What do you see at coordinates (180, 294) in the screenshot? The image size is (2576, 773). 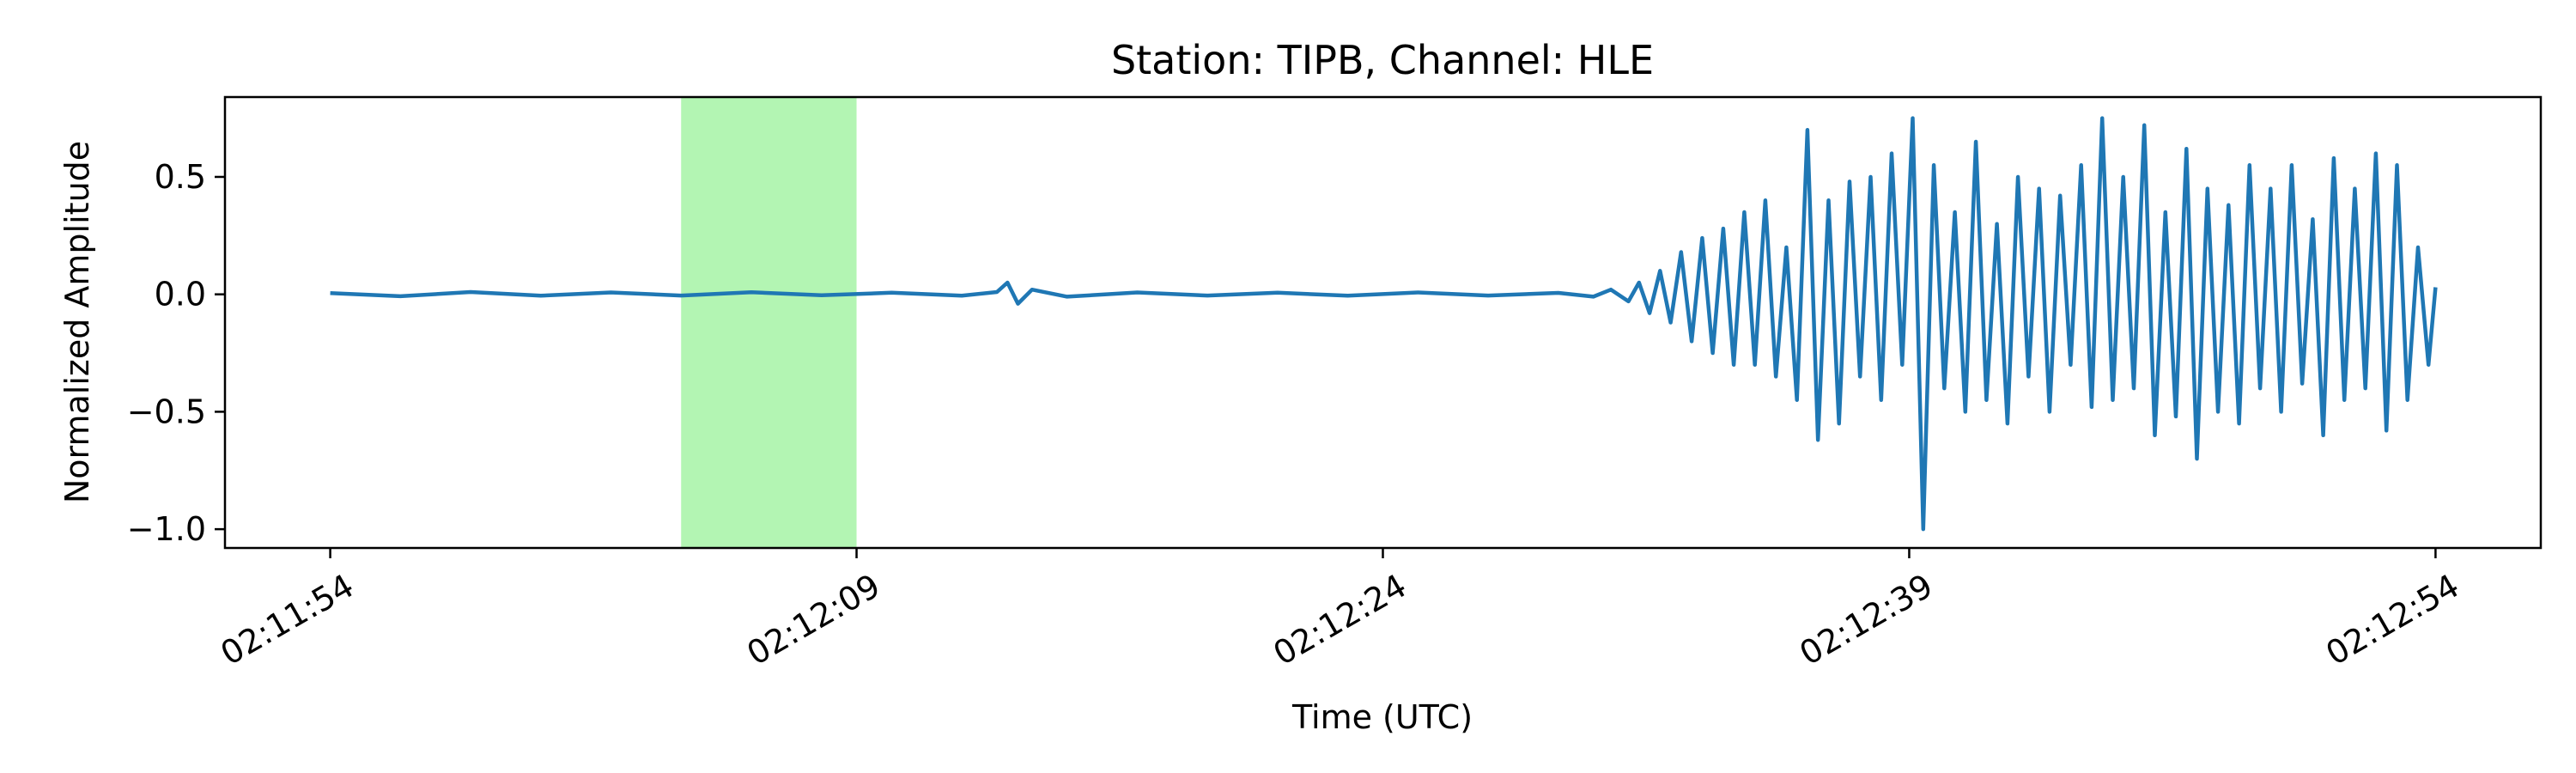 I see `y-tick-label: 0.0` at bounding box center [180, 294].